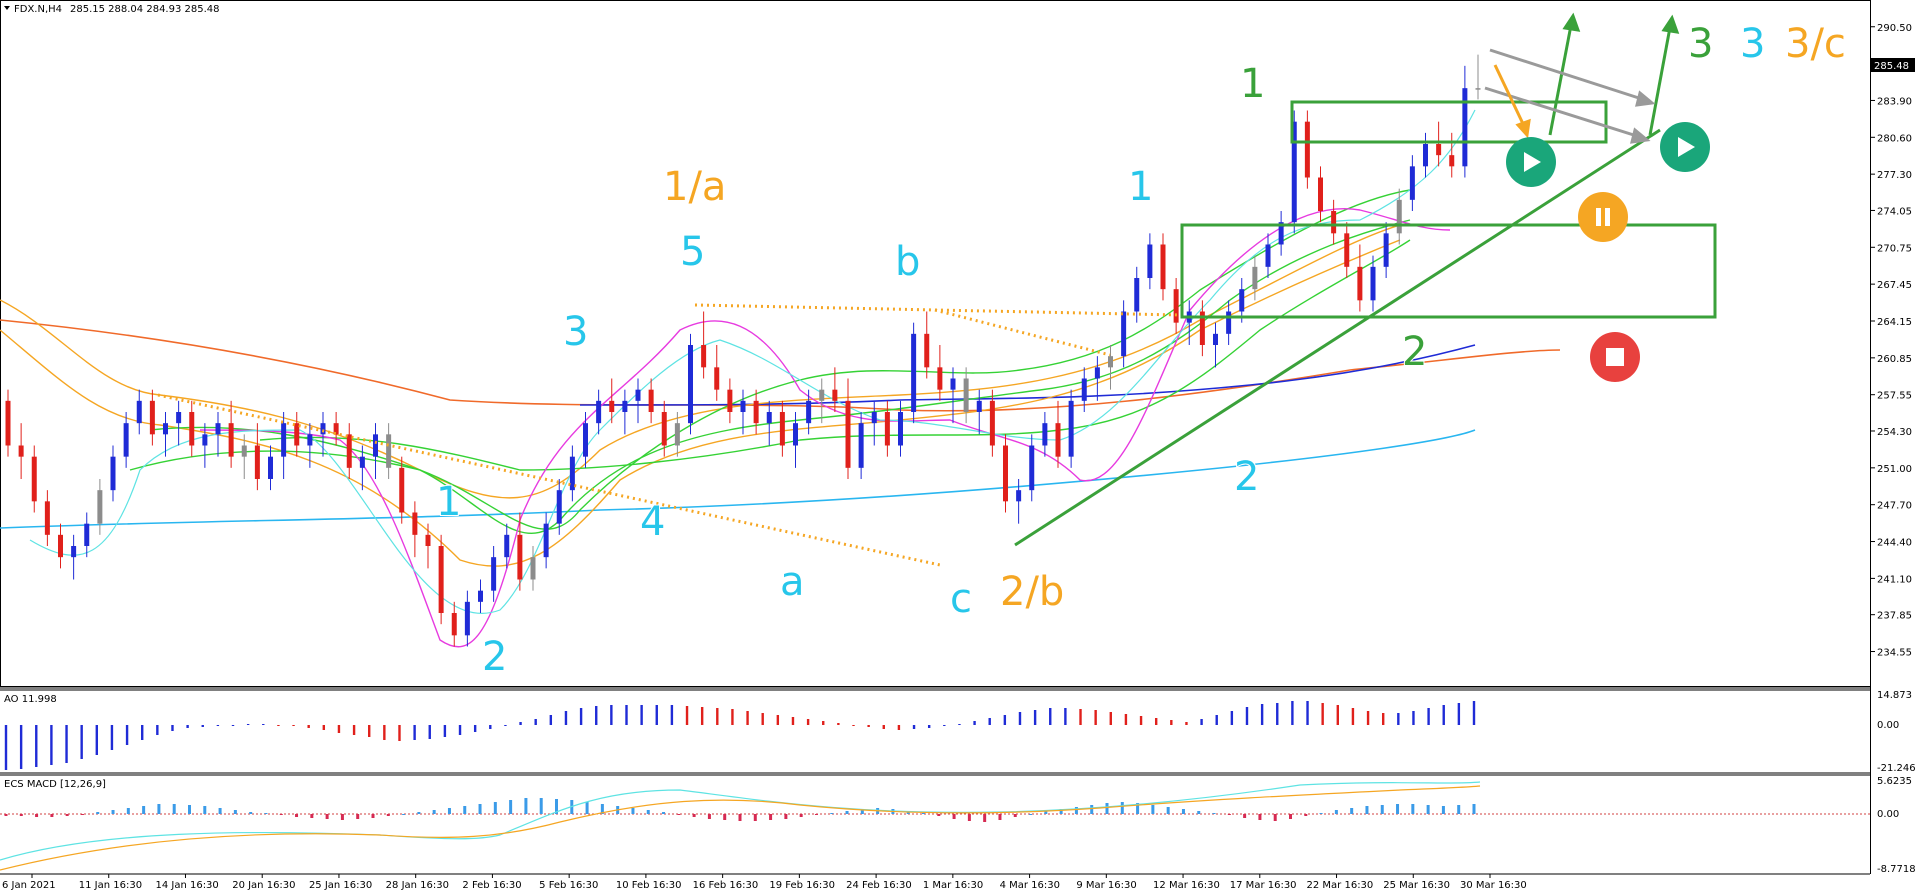 This screenshot has height=894, width=1915. What do you see at coordinates (1523, 128) in the screenshot?
I see `orange-arrow-head` at bounding box center [1523, 128].